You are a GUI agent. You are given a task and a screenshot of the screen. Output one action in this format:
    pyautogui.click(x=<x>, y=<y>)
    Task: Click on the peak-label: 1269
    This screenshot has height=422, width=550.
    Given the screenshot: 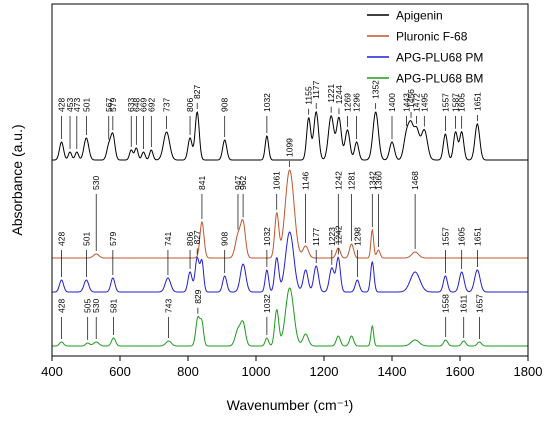 What is the action you would take?
    pyautogui.click(x=348, y=102)
    